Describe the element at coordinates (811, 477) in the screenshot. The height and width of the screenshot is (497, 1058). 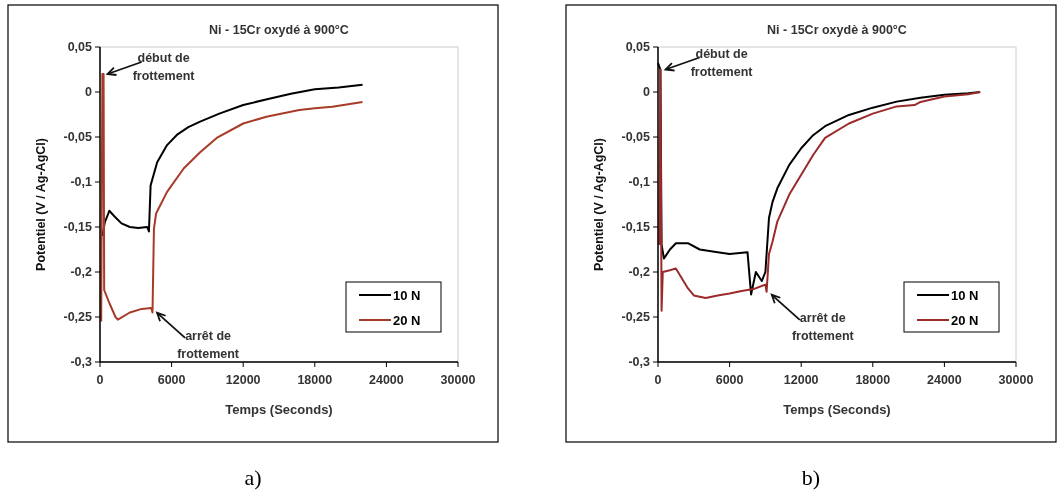
I see `text: b)` at that location.